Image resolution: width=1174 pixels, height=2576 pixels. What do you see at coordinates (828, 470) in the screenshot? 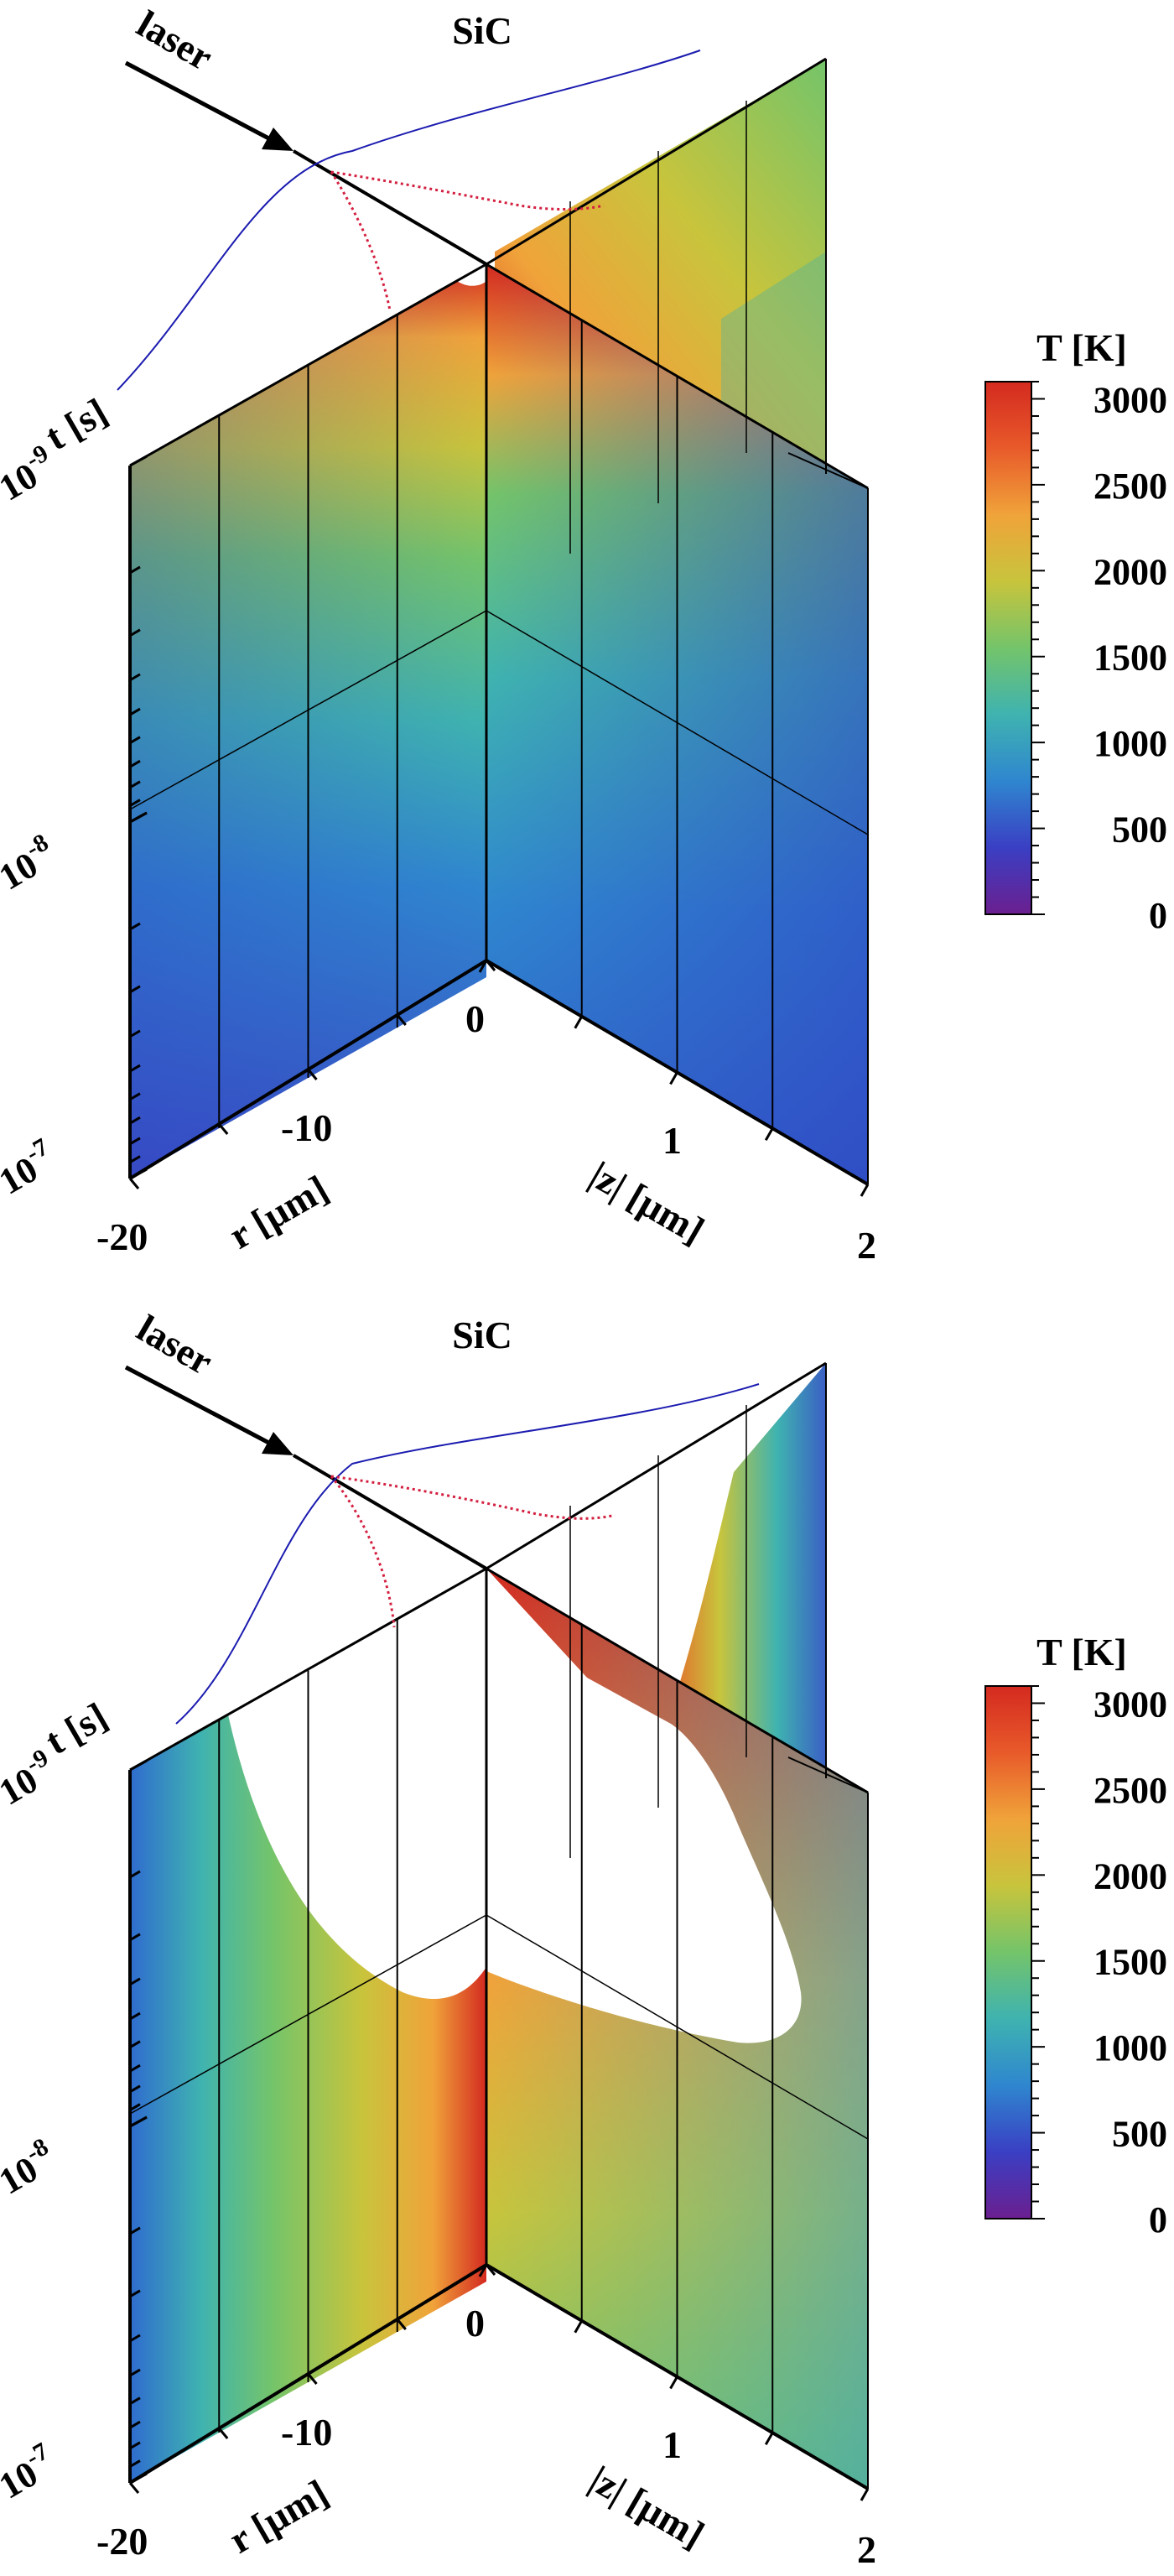
I see `back-bottom-edge` at bounding box center [828, 470].